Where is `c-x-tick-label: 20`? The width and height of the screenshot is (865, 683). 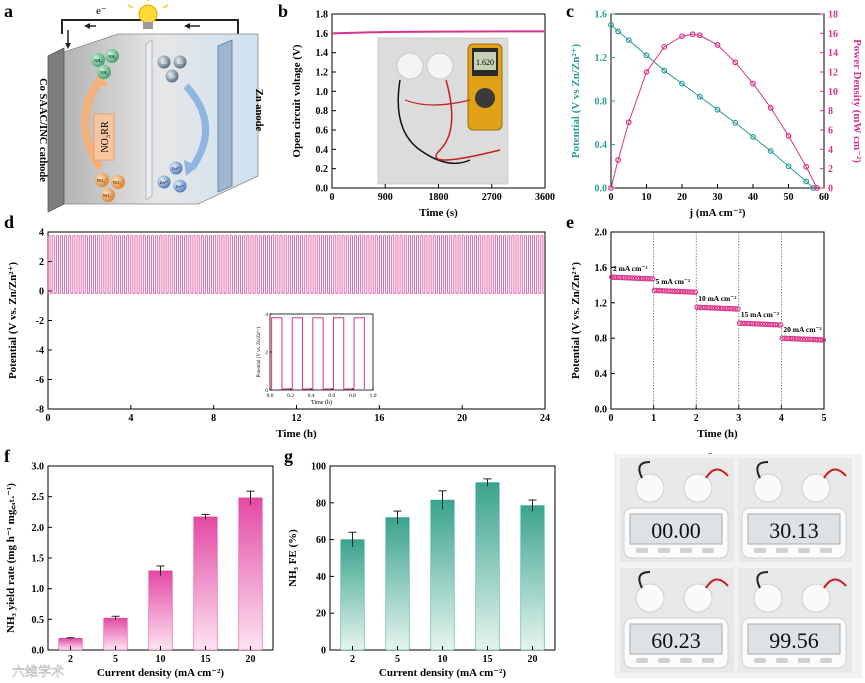
c-x-tick-label: 20 is located at coordinates (682, 197).